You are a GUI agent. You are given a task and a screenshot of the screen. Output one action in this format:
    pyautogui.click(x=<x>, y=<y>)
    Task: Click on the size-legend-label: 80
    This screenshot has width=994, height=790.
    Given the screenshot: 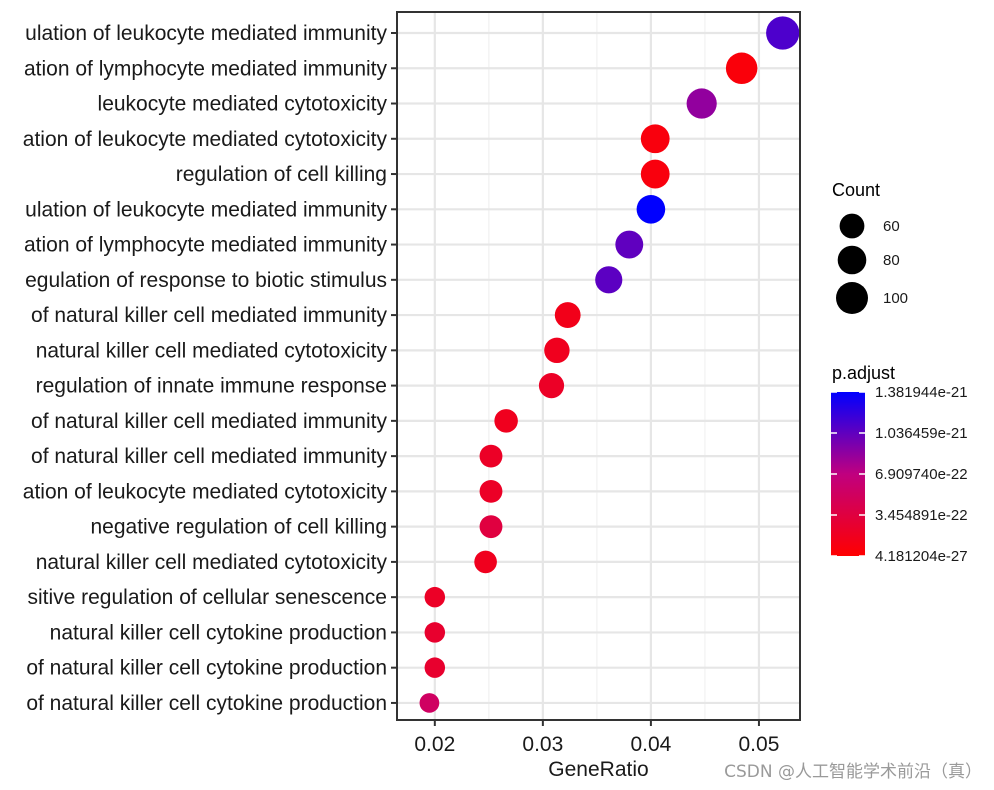 What is the action you would take?
    pyautogui.click(x=891, y=260)
    